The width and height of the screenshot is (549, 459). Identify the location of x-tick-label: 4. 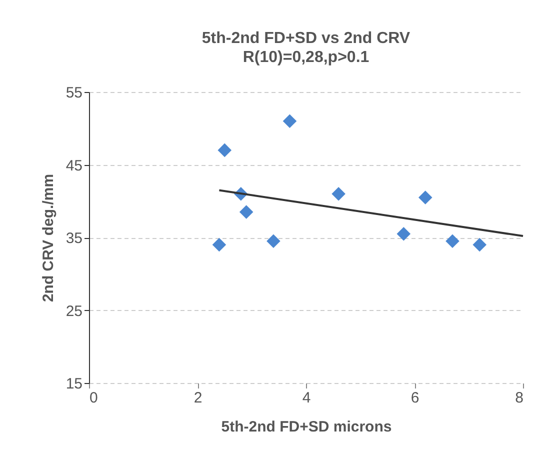
(306, 398).